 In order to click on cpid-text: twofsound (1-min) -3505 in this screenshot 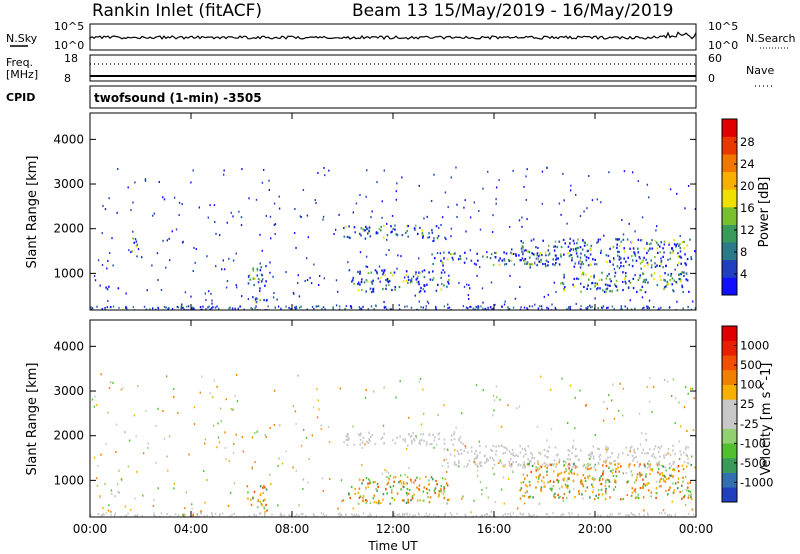, I will do `click(178, 98)`.